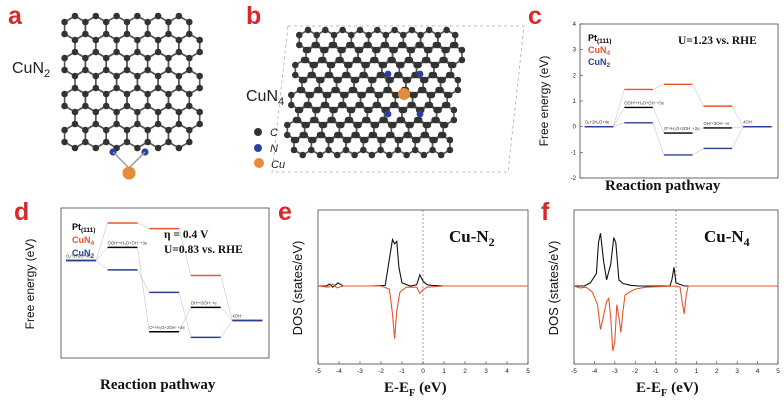 This screenshot has height=404, width=784. I want to click on svg-text: CuN4, so click(83, 241).